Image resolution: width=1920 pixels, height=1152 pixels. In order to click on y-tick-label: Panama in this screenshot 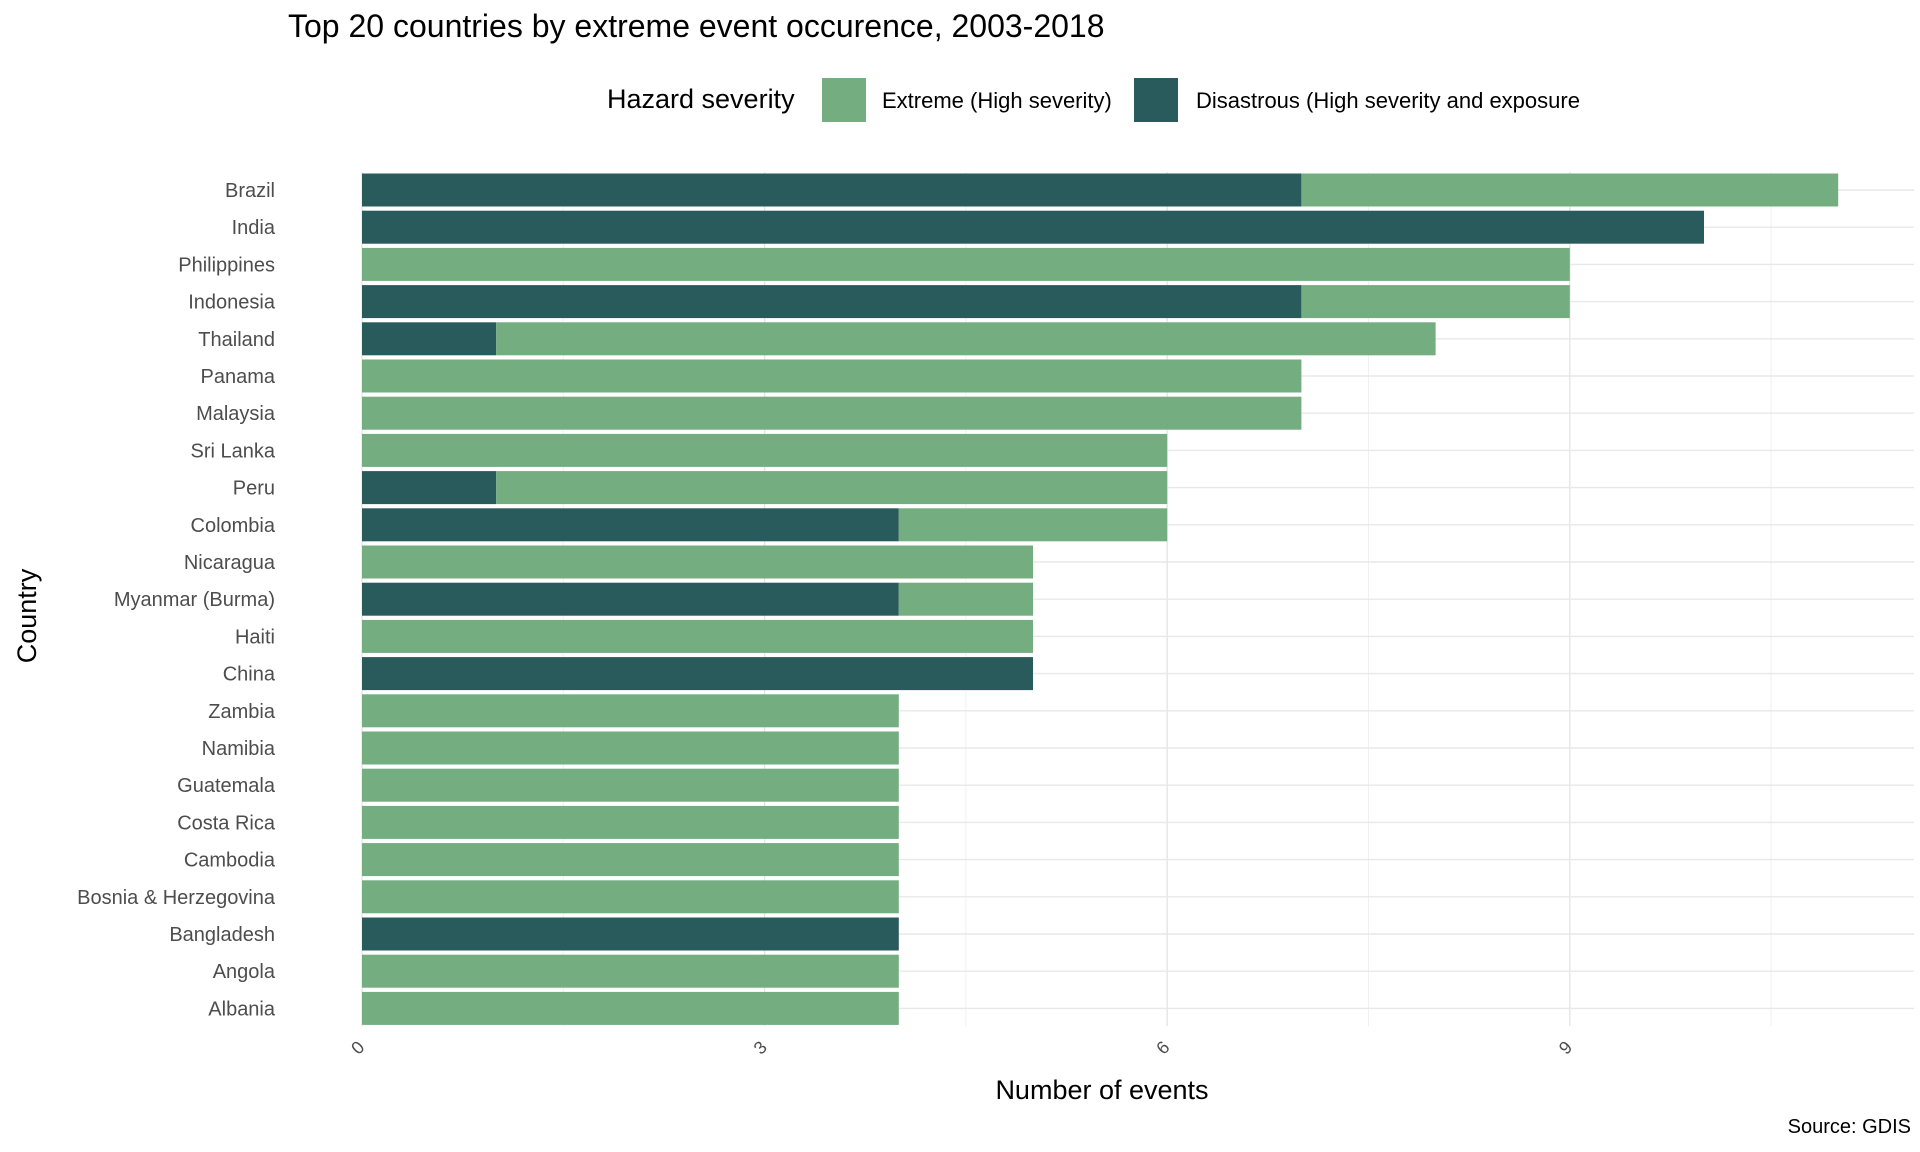, I will do `click(238, 377)`.